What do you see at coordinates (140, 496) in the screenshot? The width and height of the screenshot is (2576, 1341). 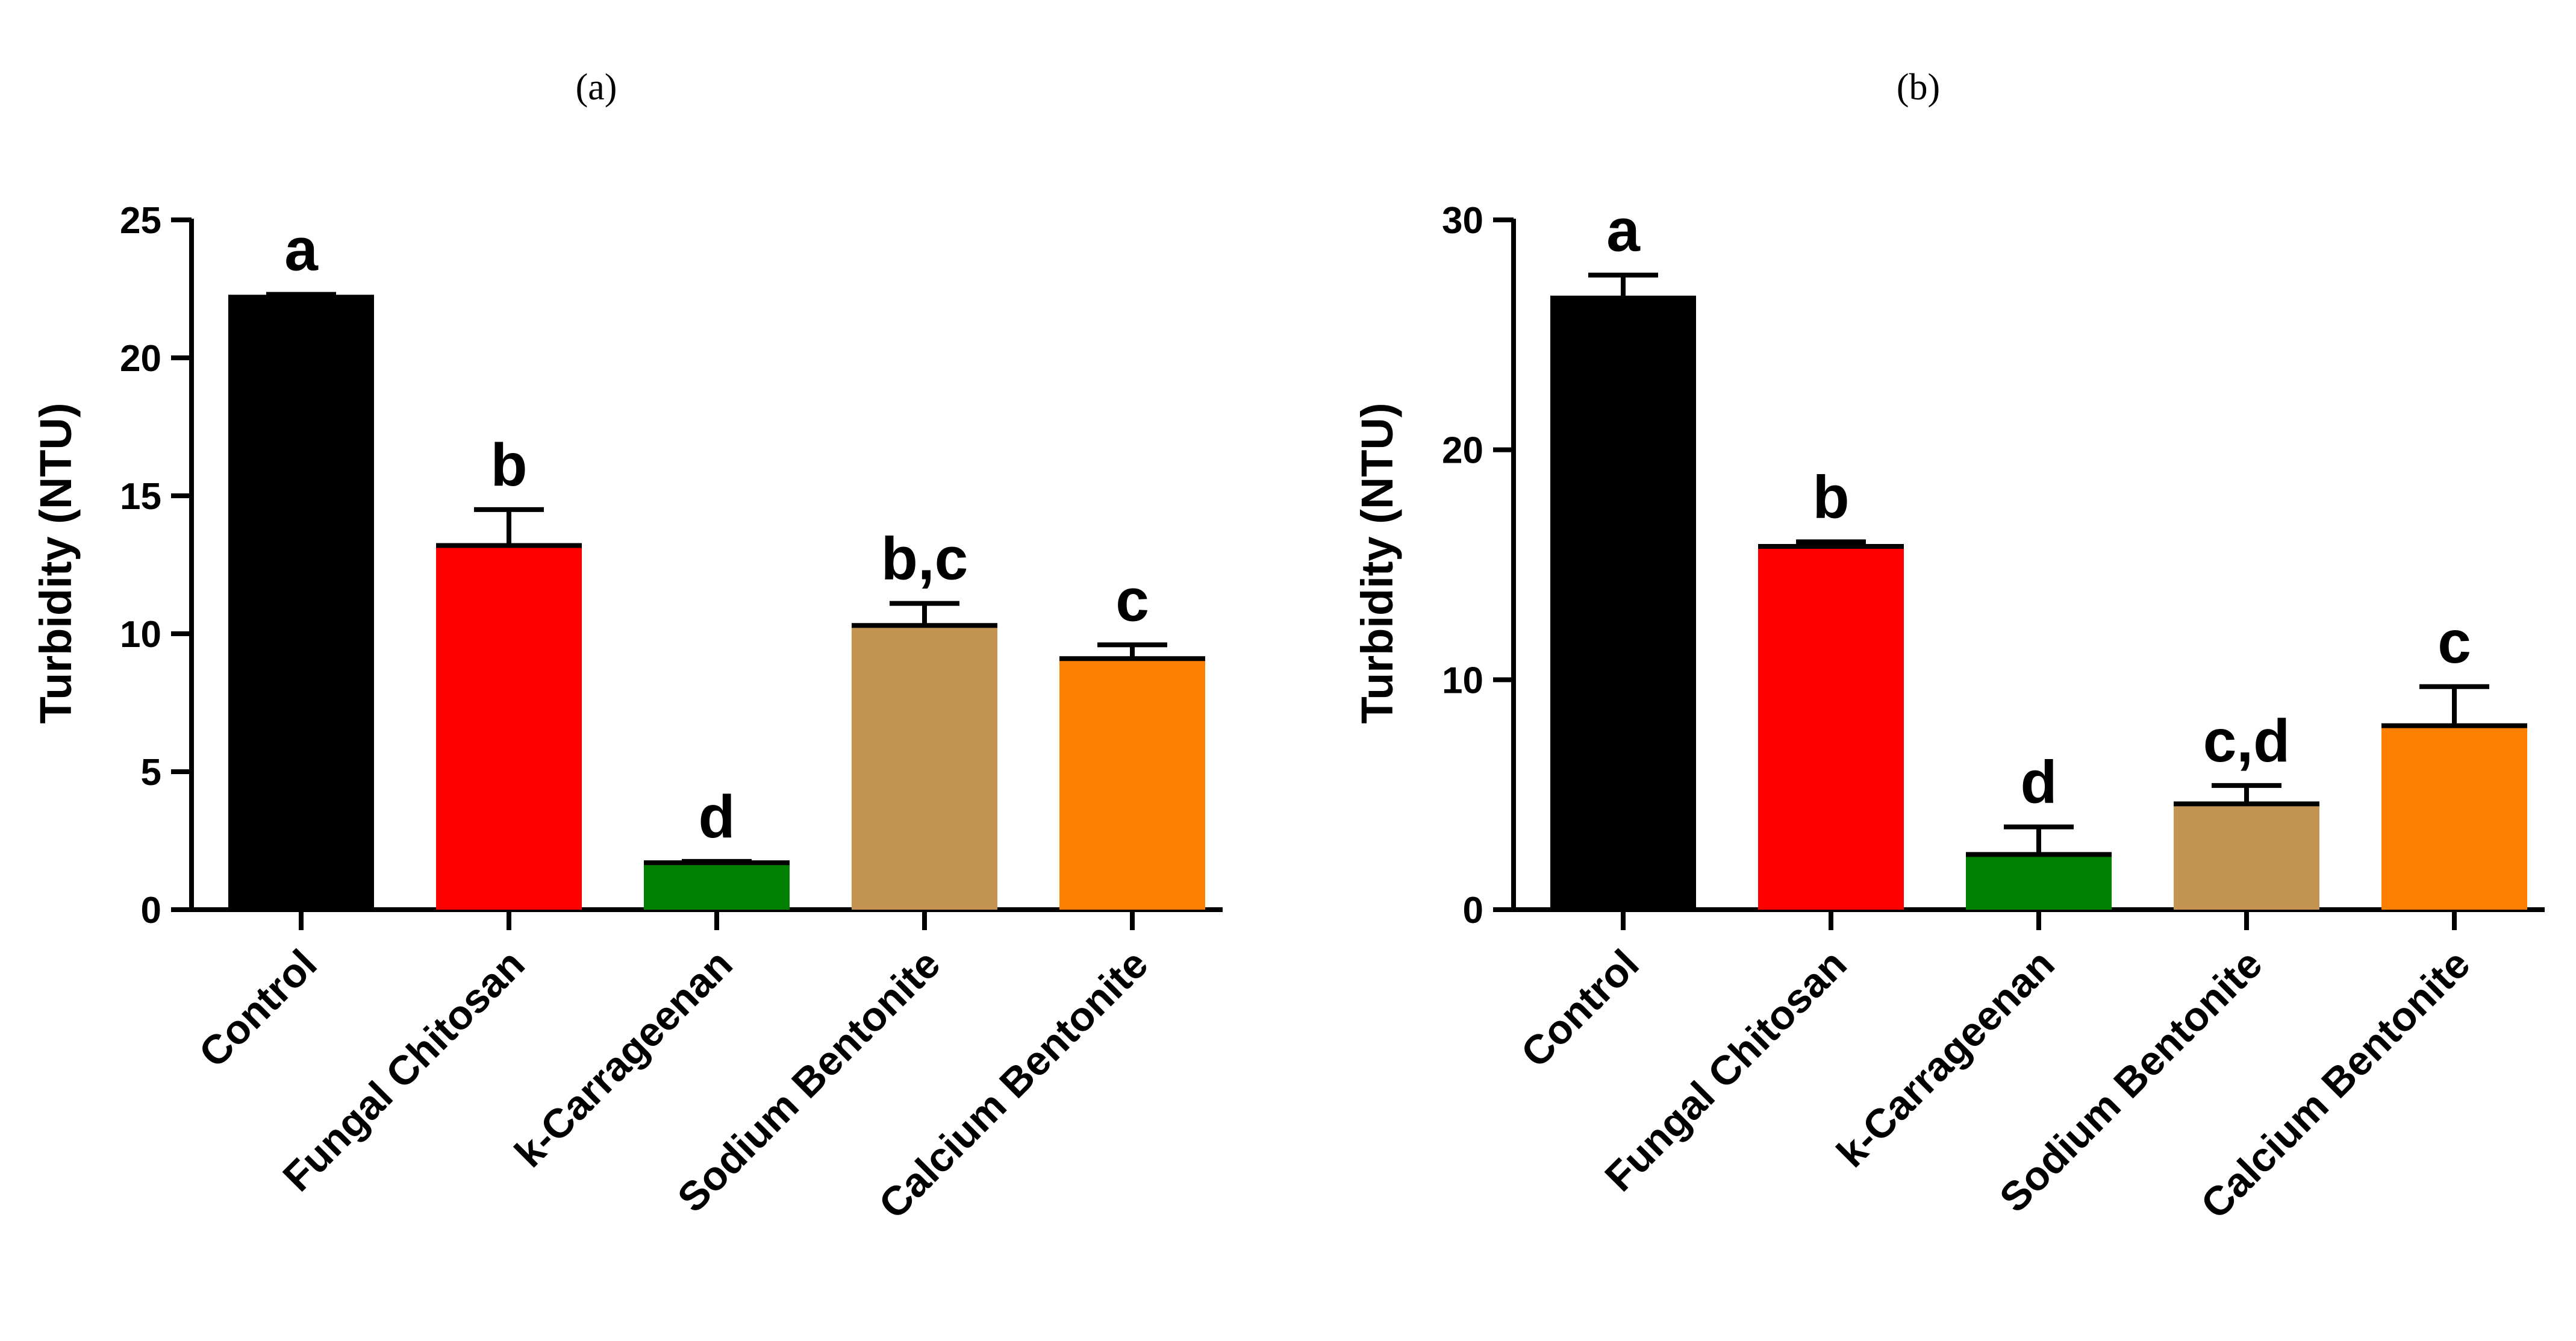 I see `y-tick-label: 15` at bounding box center [140, 496].